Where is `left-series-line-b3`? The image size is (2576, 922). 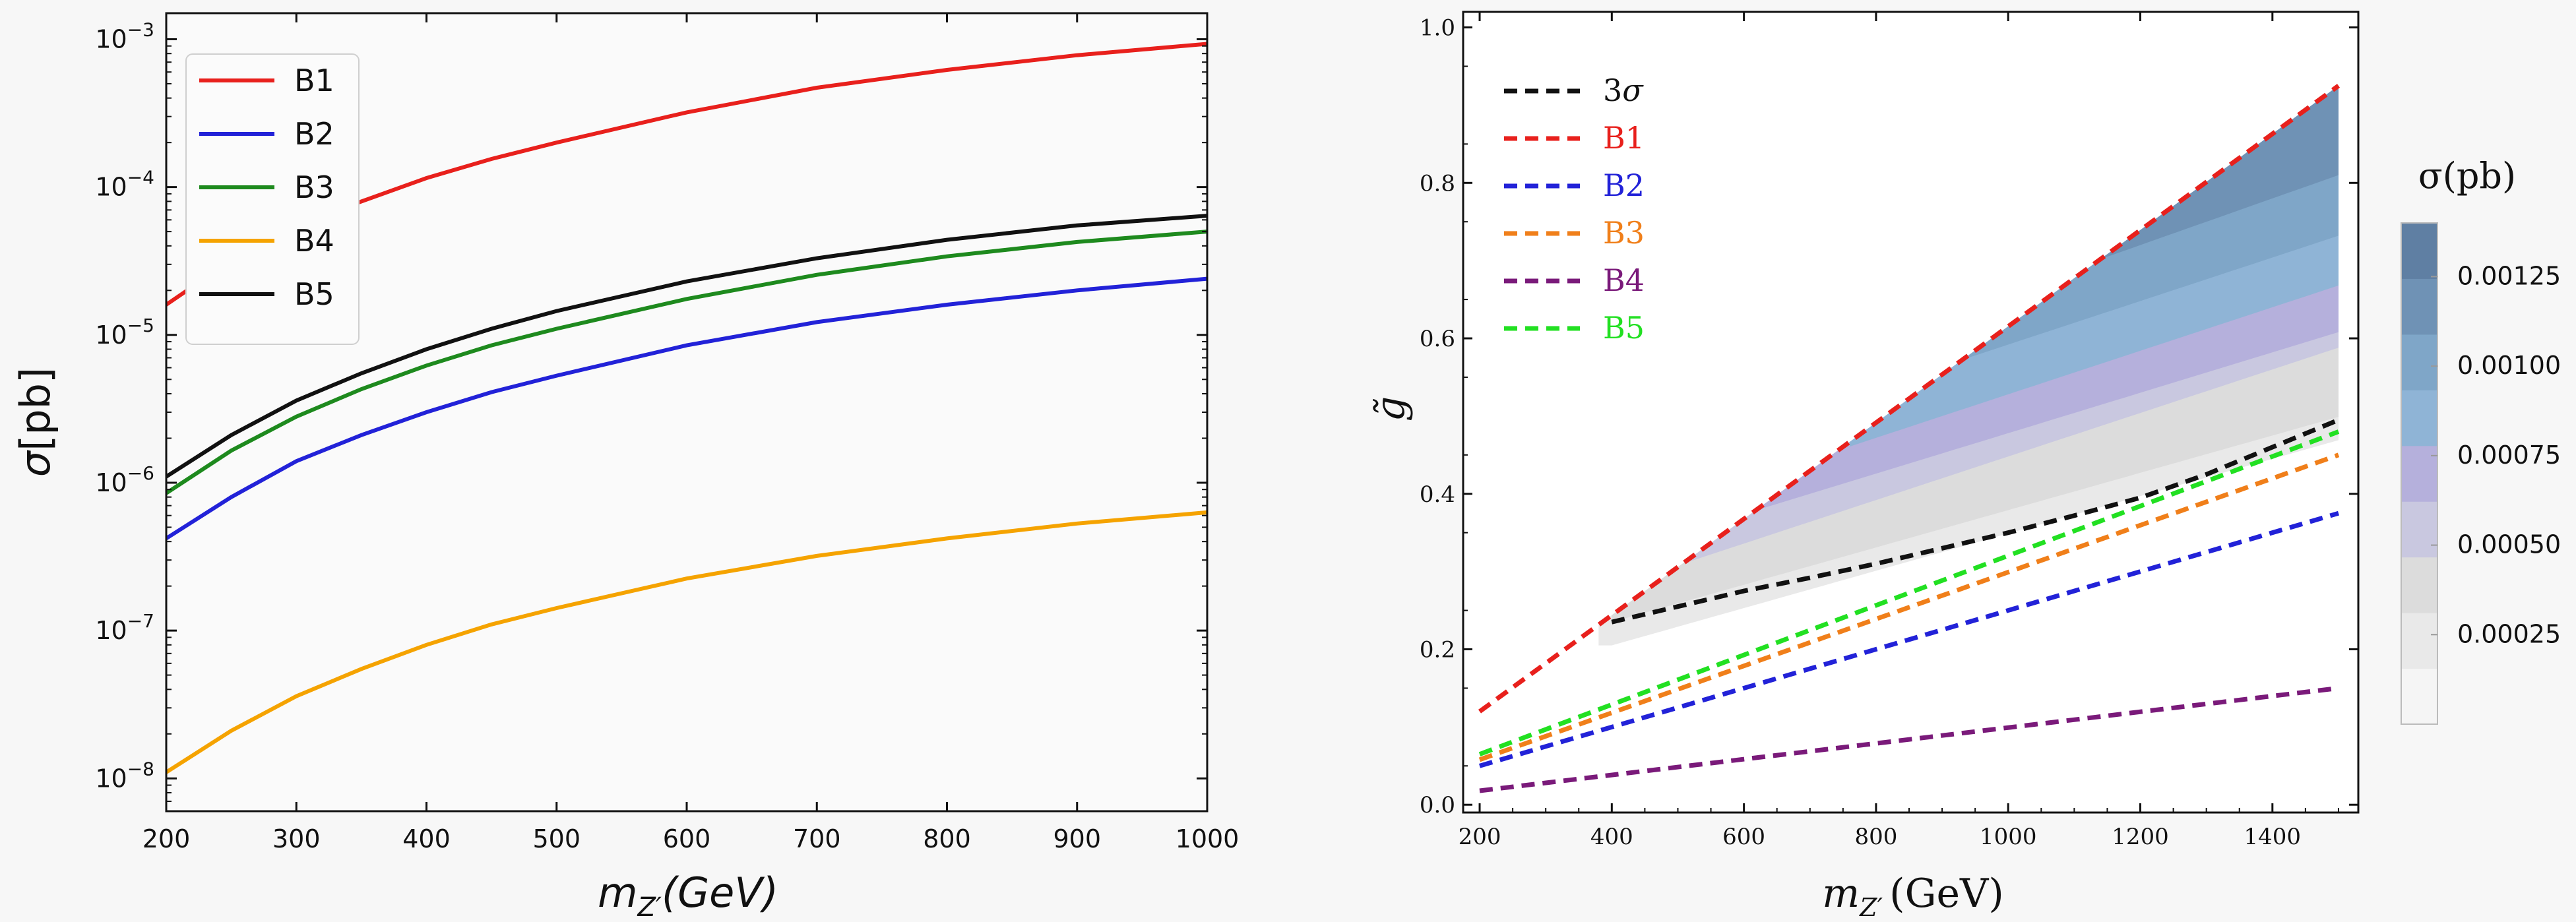
left-series-line-b3 is located at coordinates (687, 362).